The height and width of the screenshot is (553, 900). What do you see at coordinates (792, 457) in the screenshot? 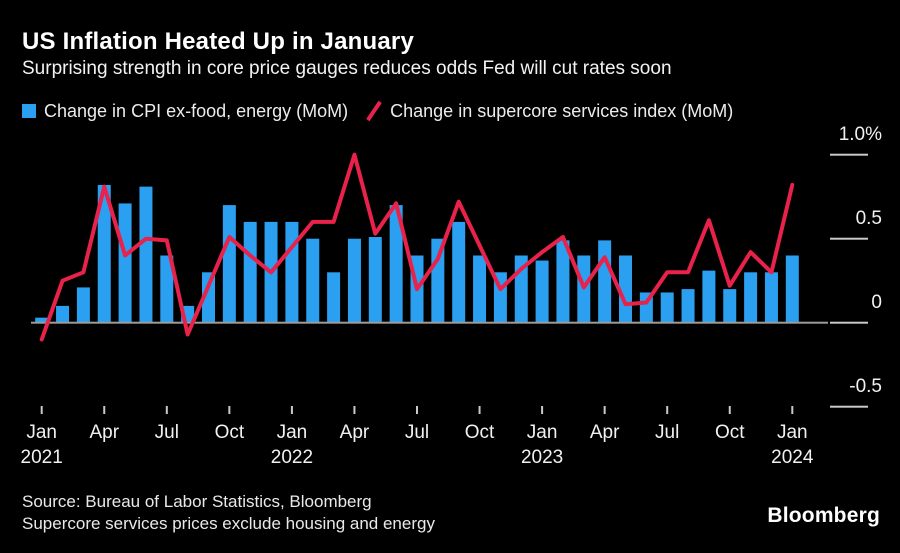
I see `x-year-label: 2024` at bounding box center [792, 457].